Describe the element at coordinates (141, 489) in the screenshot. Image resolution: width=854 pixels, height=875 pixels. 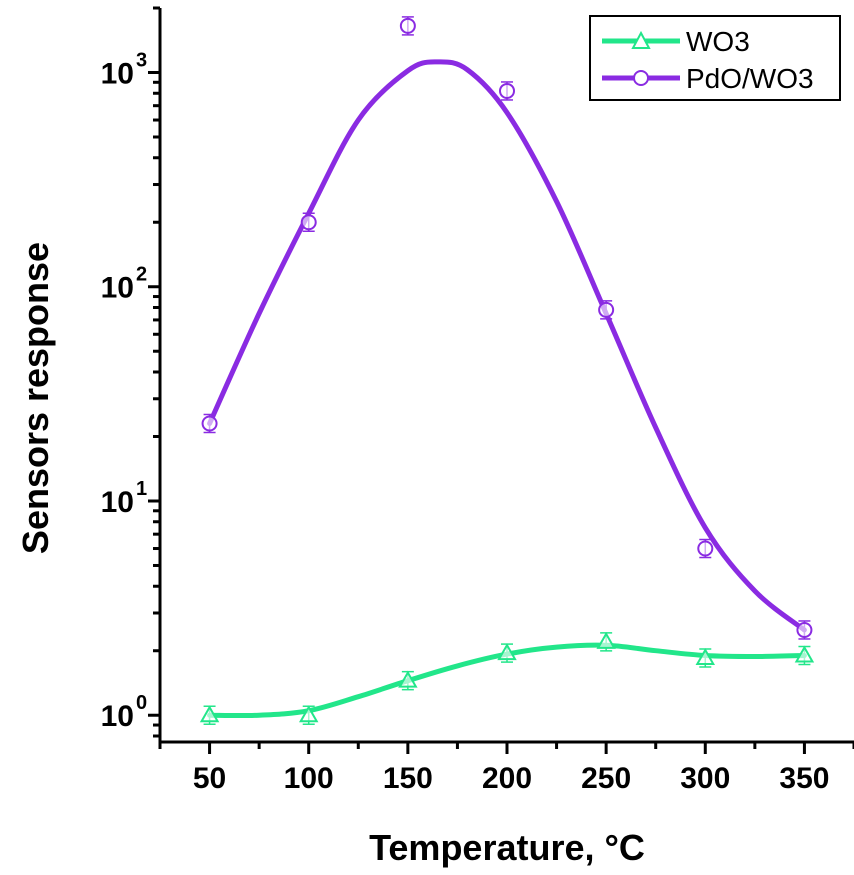
I see `y-tick-exponent: 1` at that location.